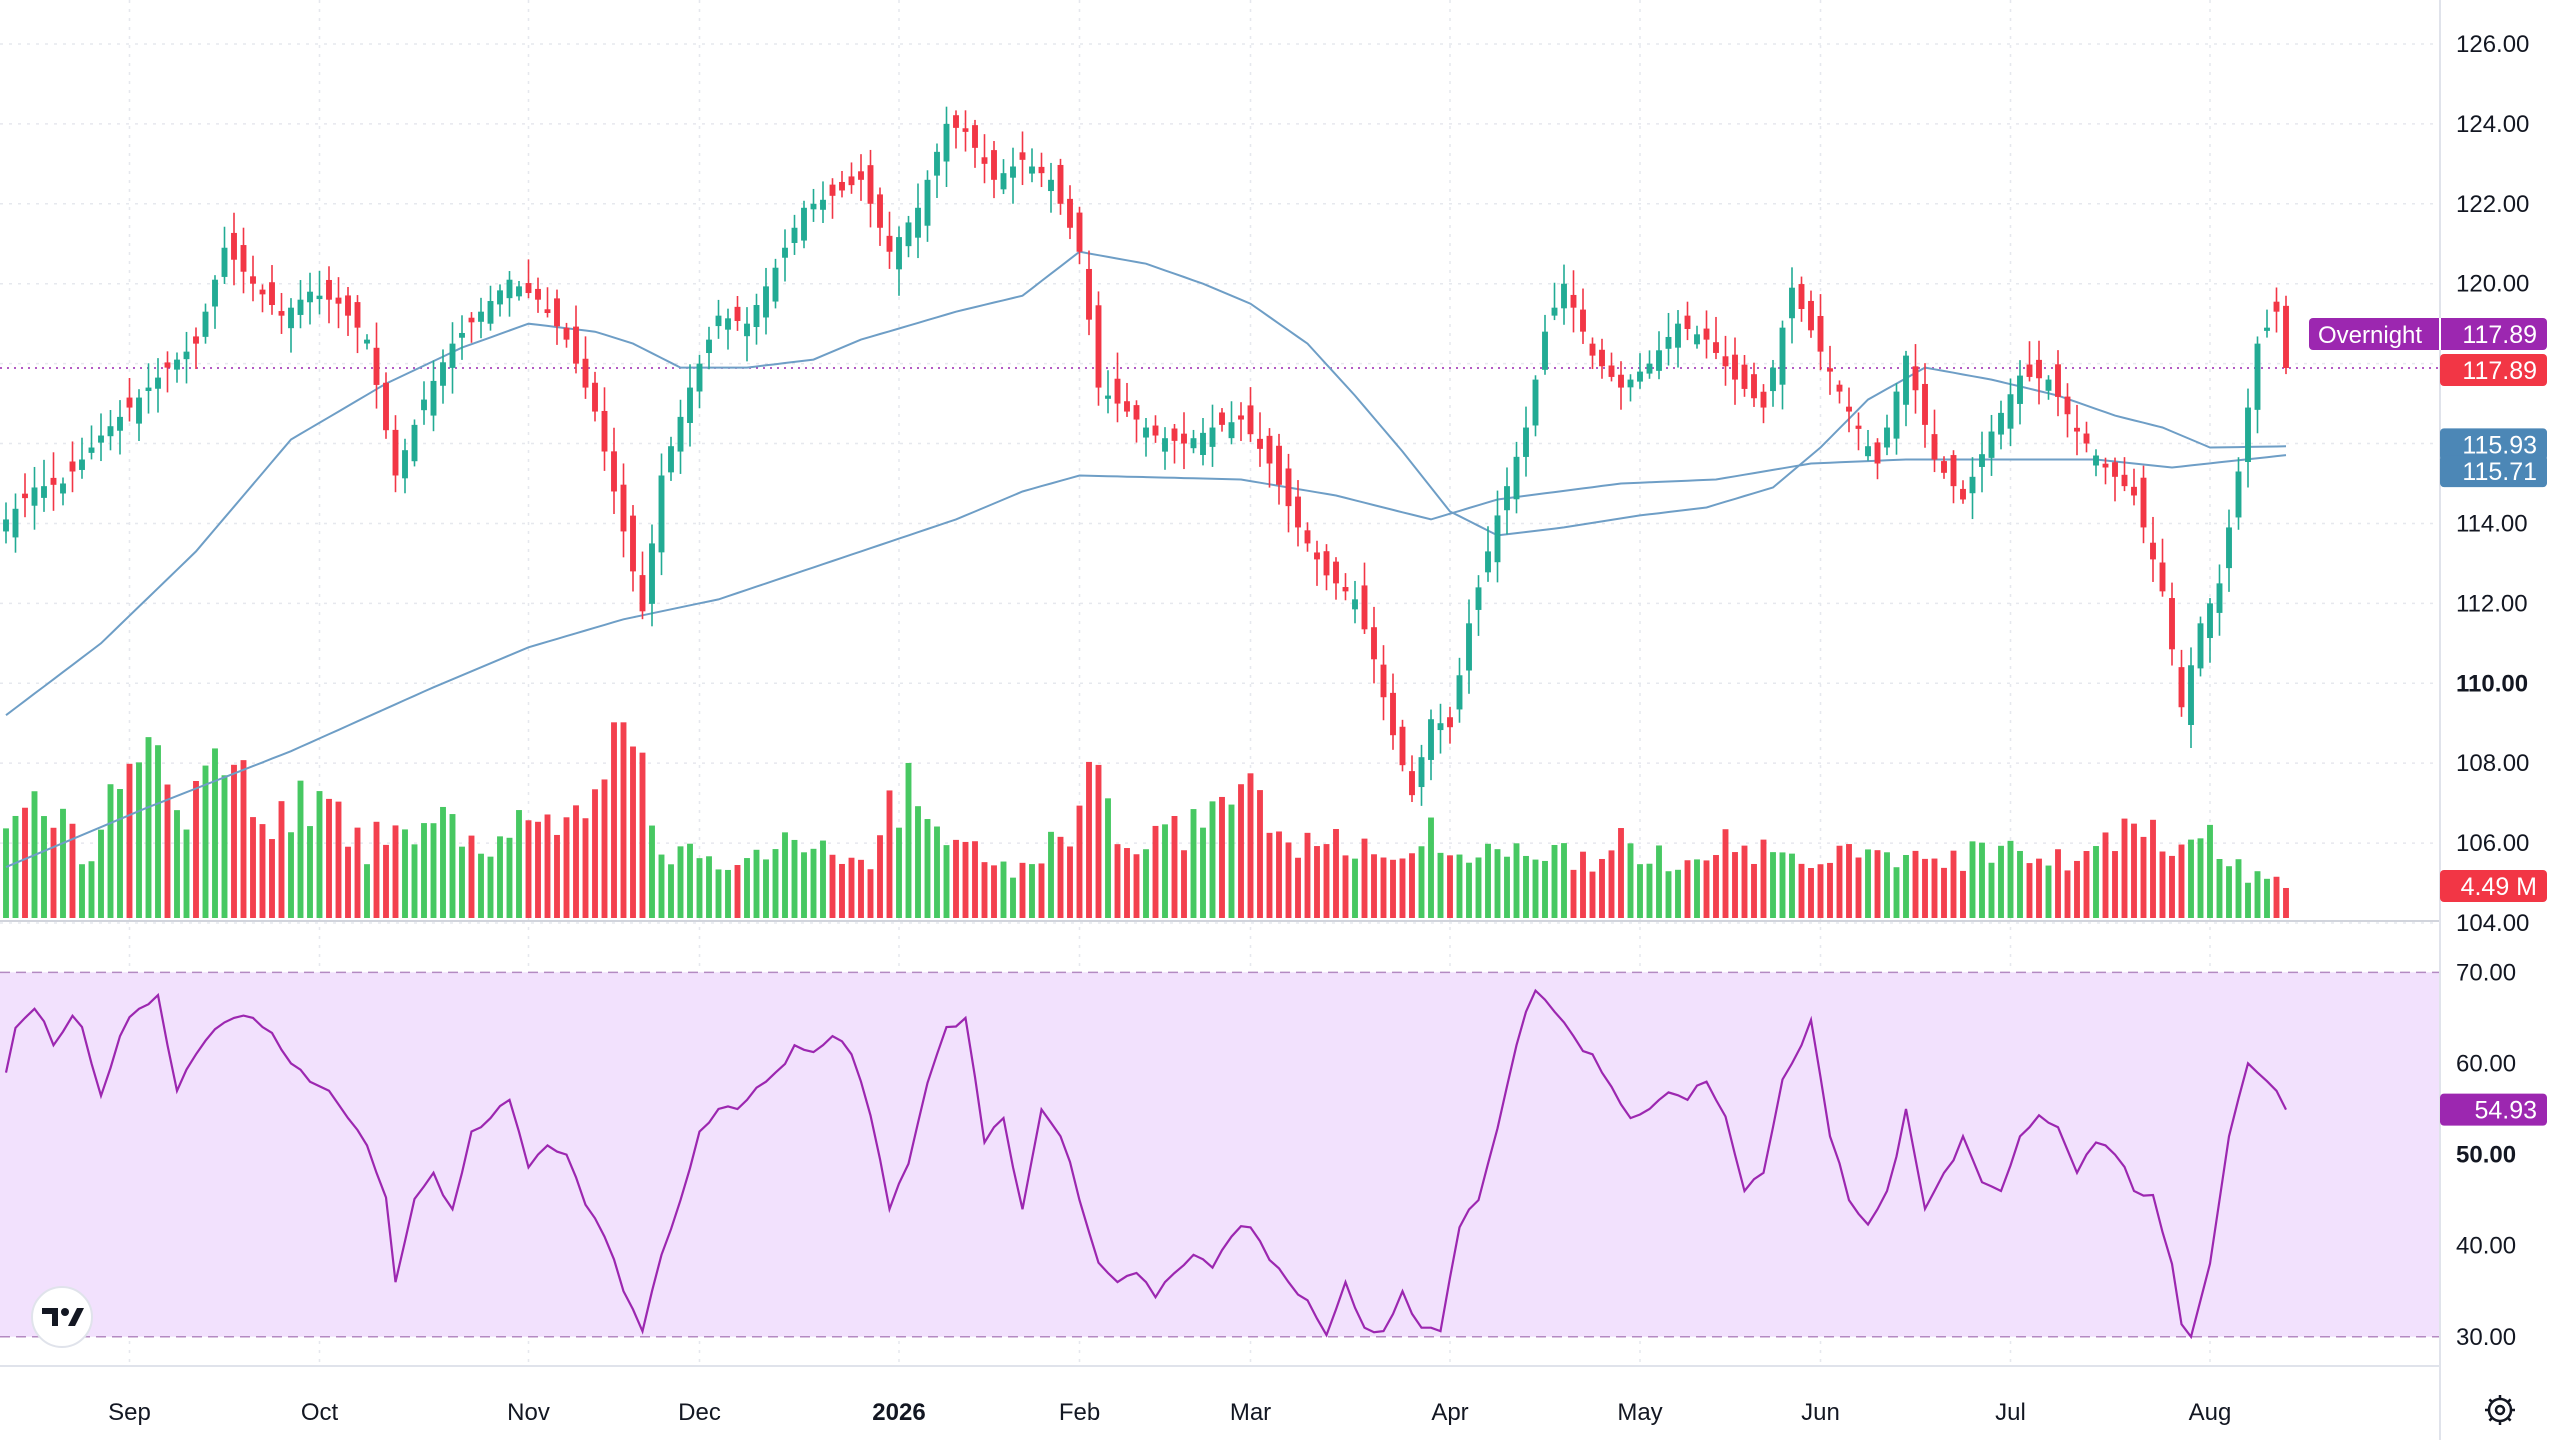 The image size is (2560, 1445). What do you see at coordinates (2428, 334) in the screenshot?
I see `overnight-badge-bg` at bounding box center [2428, 334].